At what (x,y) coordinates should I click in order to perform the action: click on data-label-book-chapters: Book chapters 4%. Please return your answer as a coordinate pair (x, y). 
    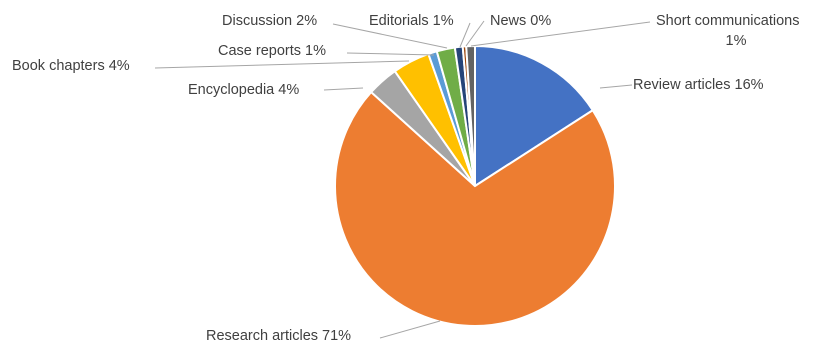
    Looking at the image, I should click on (71, 66).